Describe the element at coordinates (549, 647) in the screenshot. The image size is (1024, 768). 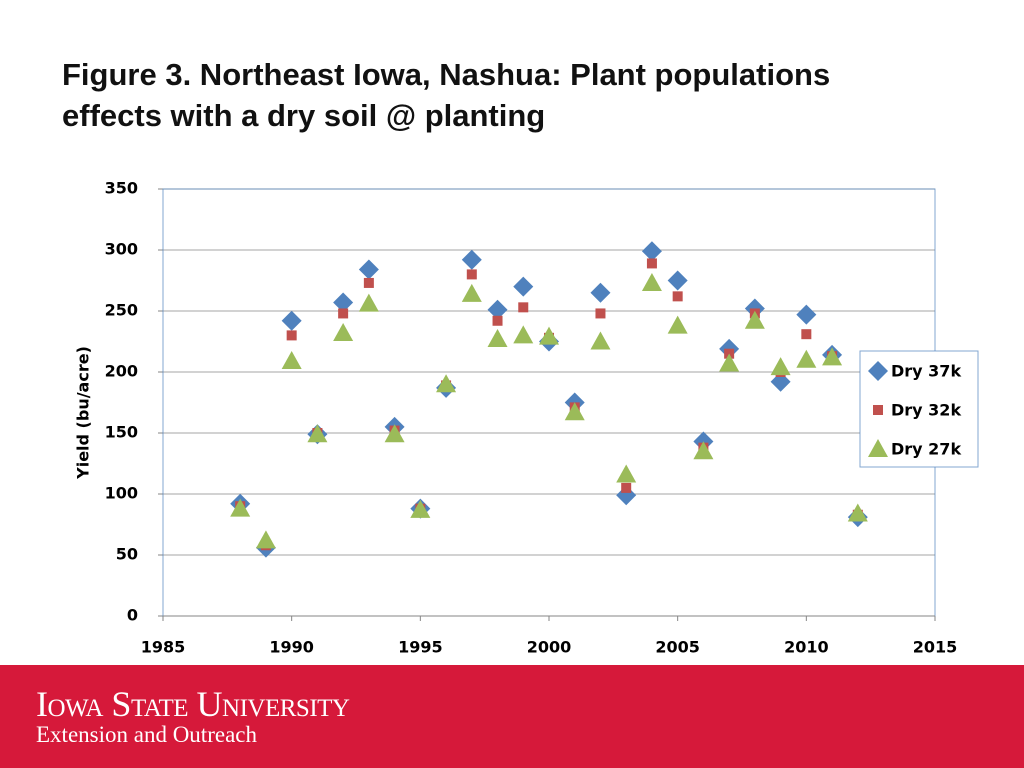
I see `x-tick-label: 2000` at that location.